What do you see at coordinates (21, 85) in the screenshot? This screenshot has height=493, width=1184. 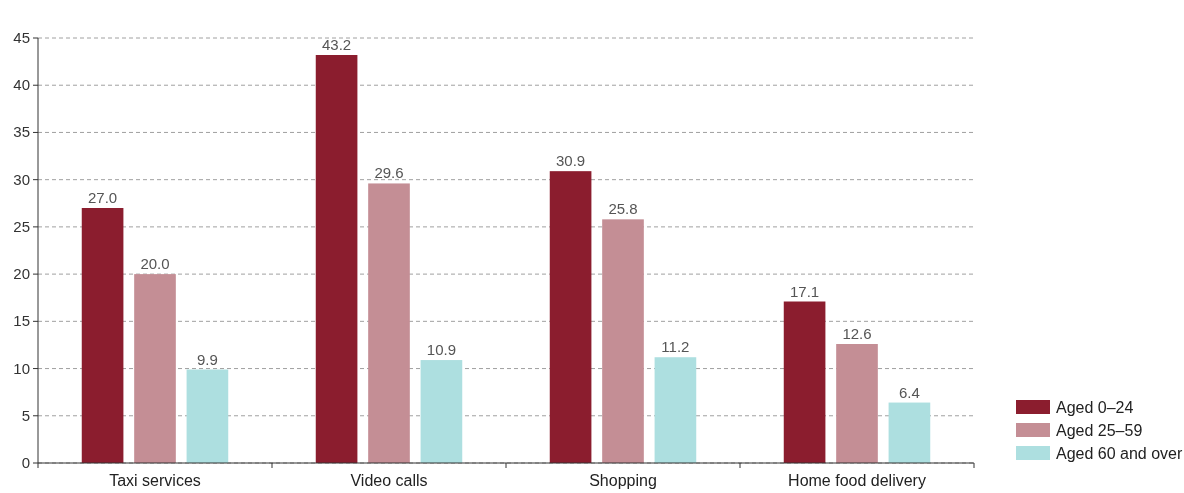 I see `y-tick-label: 40` at bounding box center [21, 85].